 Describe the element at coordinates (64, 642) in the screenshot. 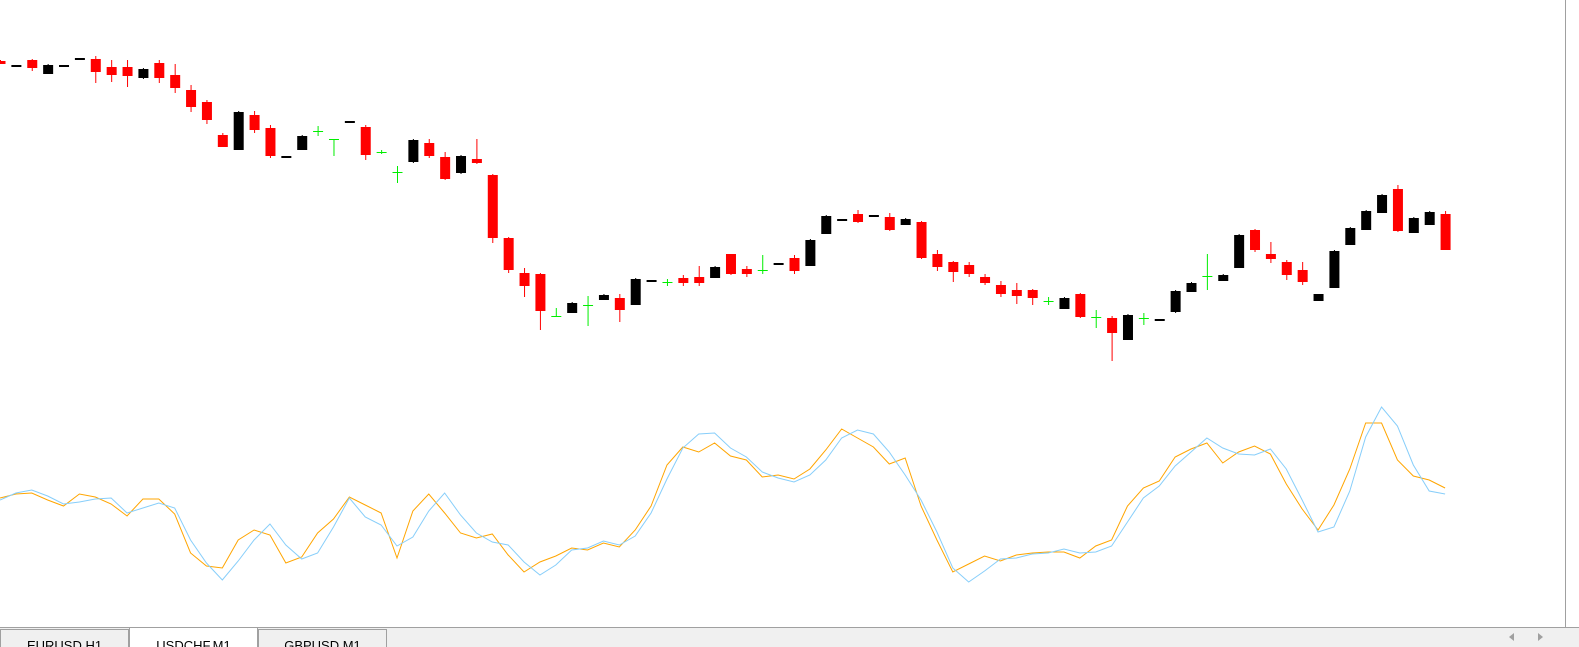

I see `tab-label: EURUSD,H1` at that location.